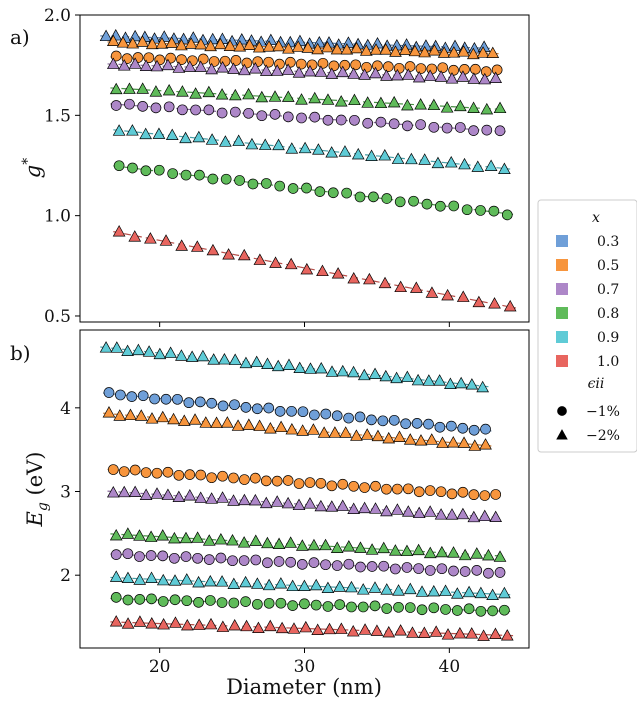 The width and height of the screenshot is (637, 703). Describe the element at coordinates (57, 16) in the screenshot. I see `panel-a-ytick-label: 2.0` at that location.